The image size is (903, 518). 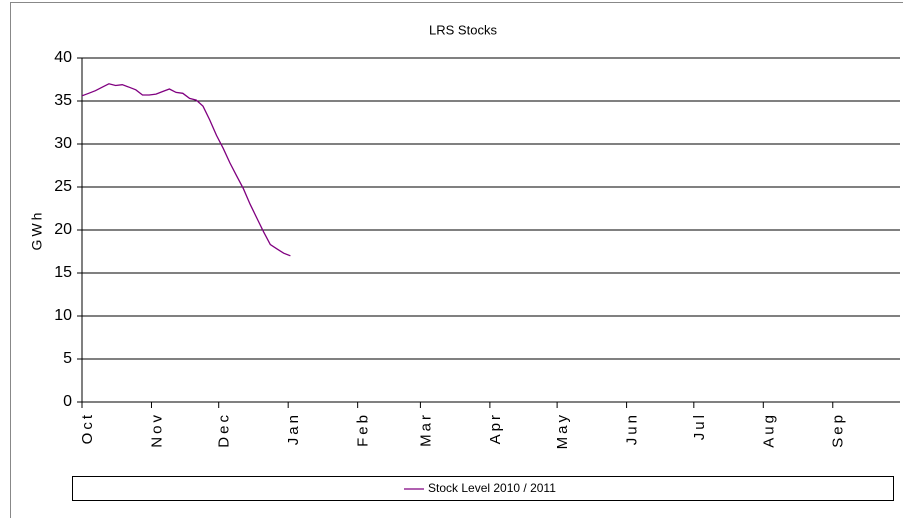 I want to click on chart-title: LRS Stocks, so click(x=463, y=29).